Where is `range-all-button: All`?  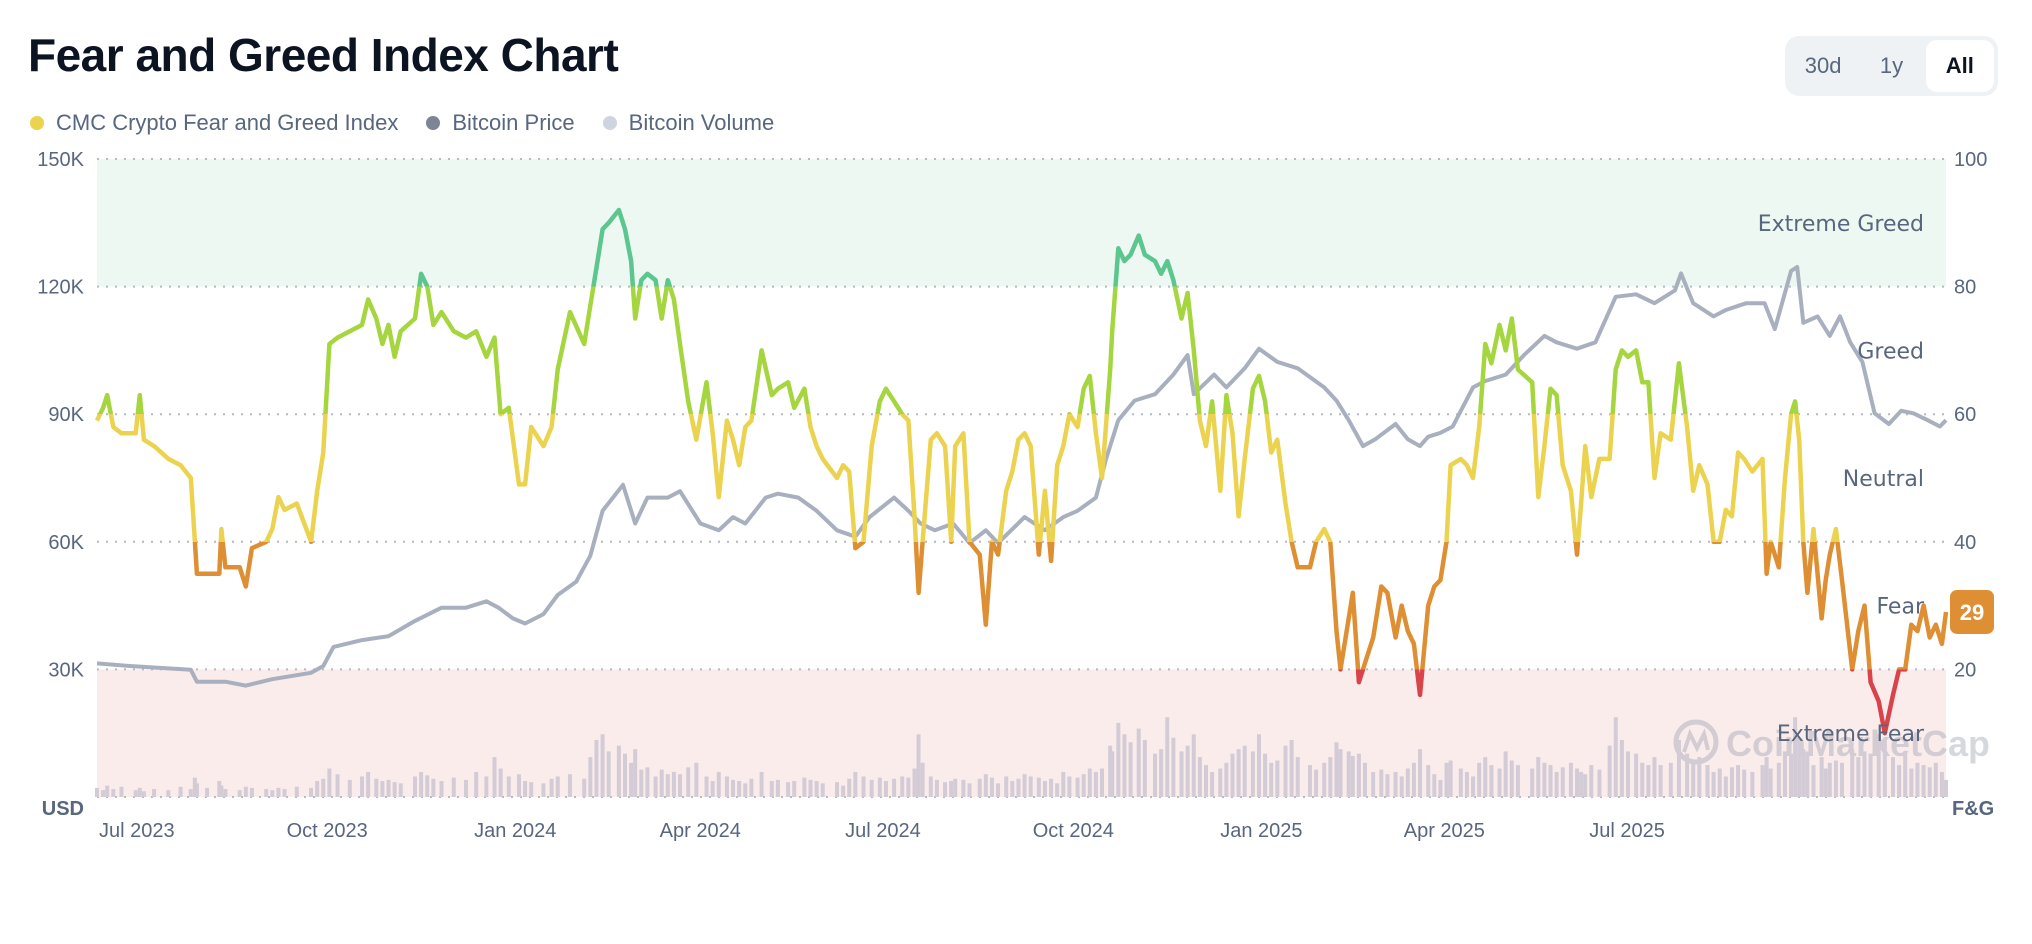
range-all-button: All is located at coordinates (1959, 66).